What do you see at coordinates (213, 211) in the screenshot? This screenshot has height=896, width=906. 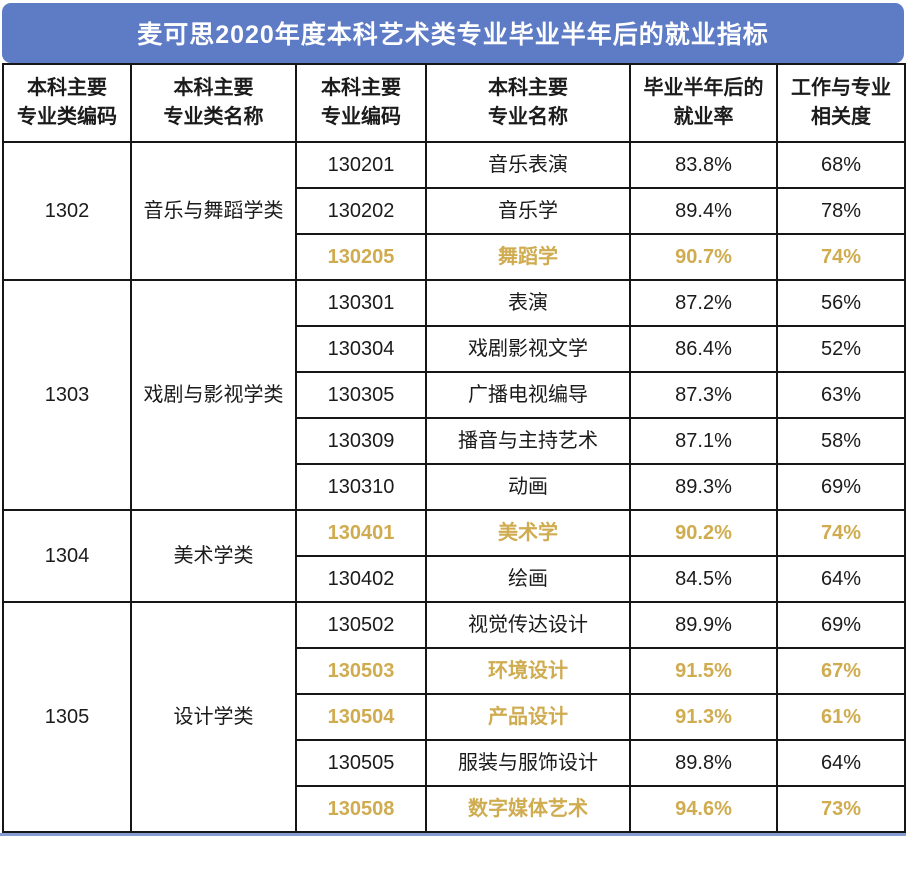 I see `category-name-cell: 音乐与舞蹈学类` at bounding box center [213, 211].